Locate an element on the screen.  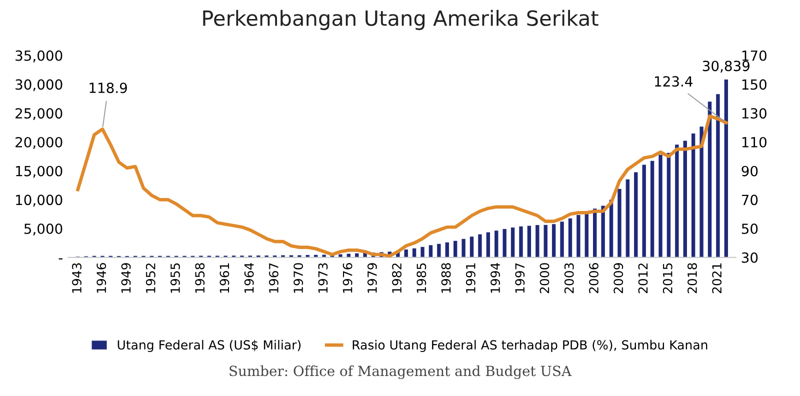
x-tick-label: 1988 is located at coordinates (446, 278).